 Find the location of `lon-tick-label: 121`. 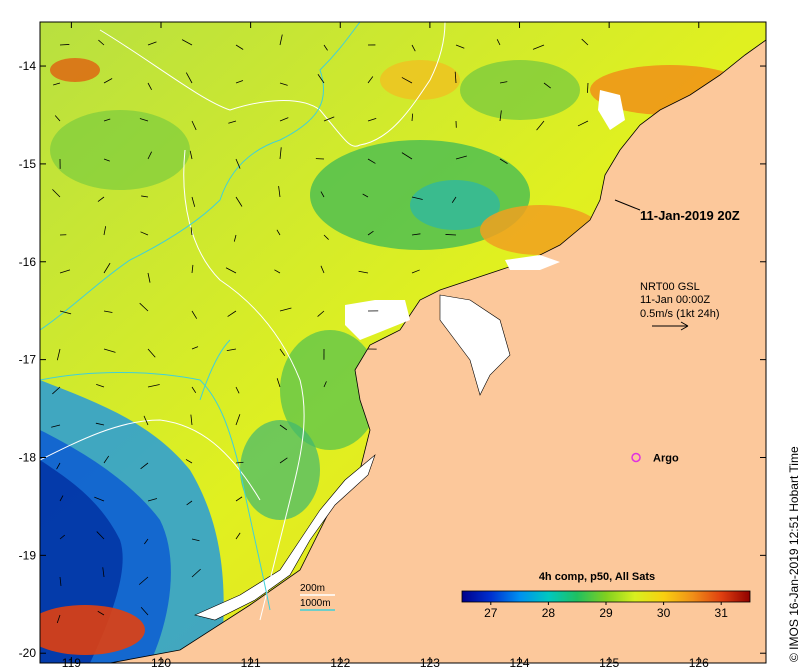

lon-tick-label: 121 is located at coordinates (251, 663).